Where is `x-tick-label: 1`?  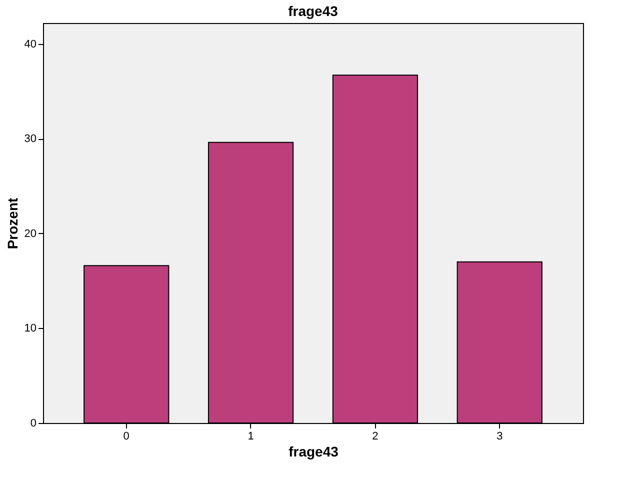 x-tick-label: 1 is located at coordinates (251, 436).